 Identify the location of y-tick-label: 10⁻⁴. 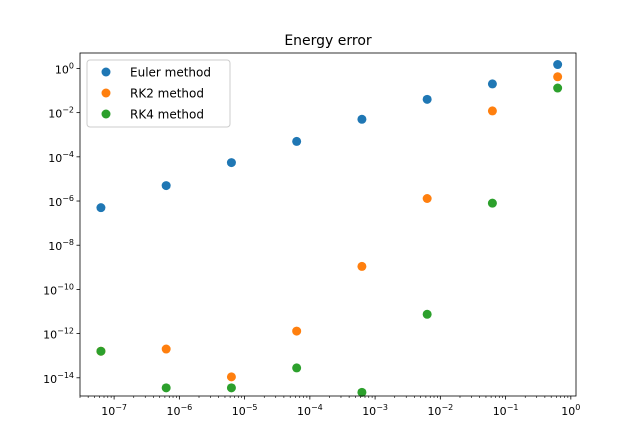
(61, 157).